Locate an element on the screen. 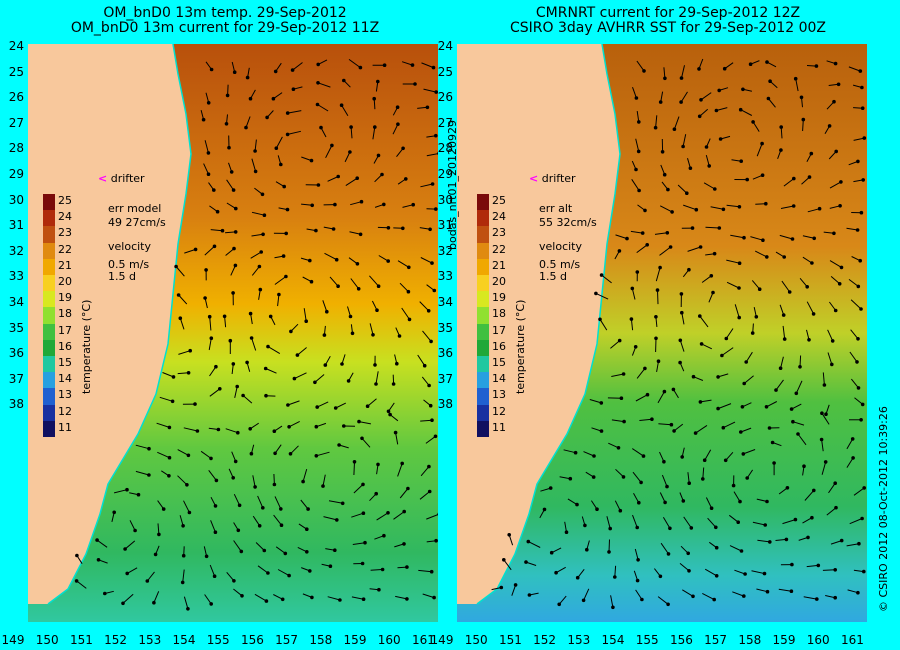 Image resolution: width=900 pixels, height=650 pixels. latitude-label: 30 is located at coordinates (445, 199).